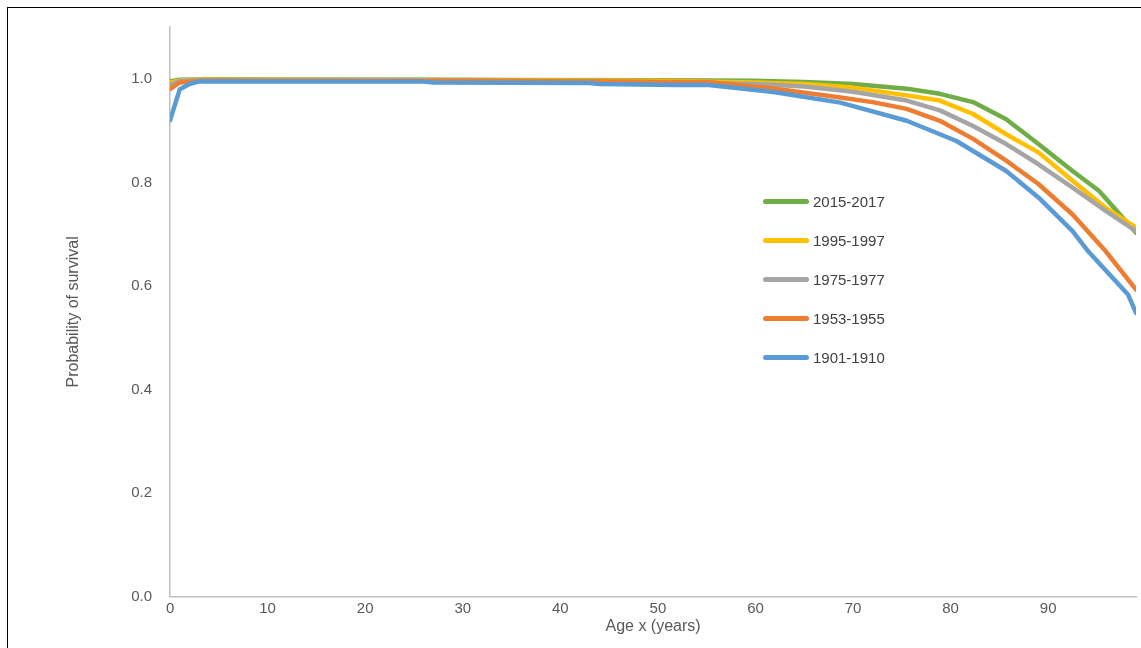  What do you see at coordinates (1048, 607) in the screenshot?
I see `x-tick-label: 90` at bounding box center [1048, 607].